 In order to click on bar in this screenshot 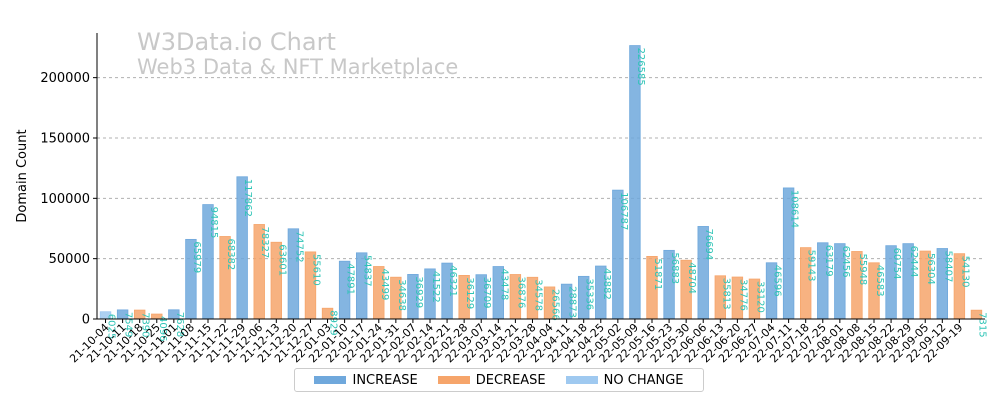, I will do `click(635, 182)`.